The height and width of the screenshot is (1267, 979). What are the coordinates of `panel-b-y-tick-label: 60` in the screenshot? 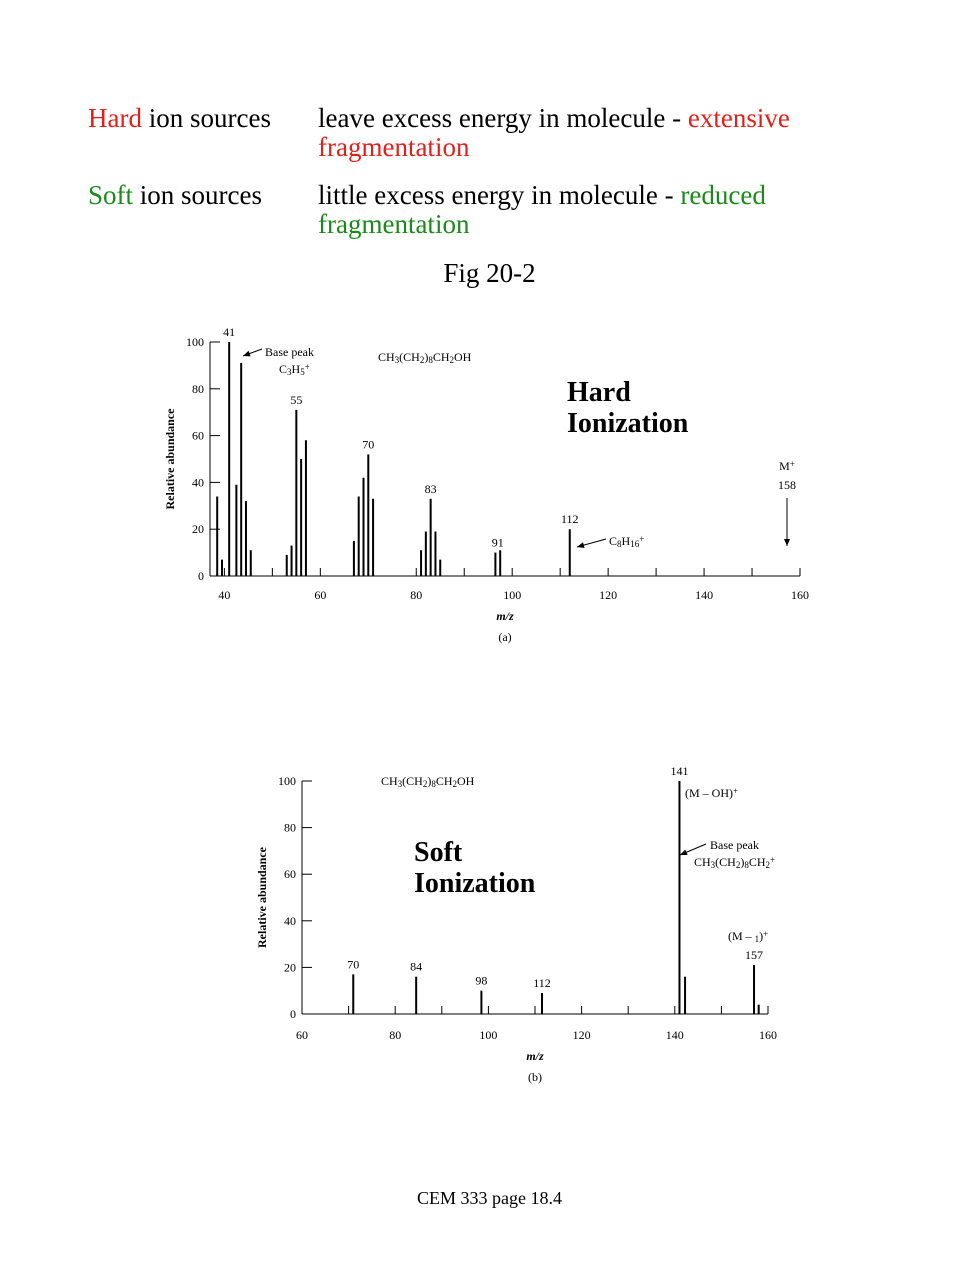 It's located at (290, 874).